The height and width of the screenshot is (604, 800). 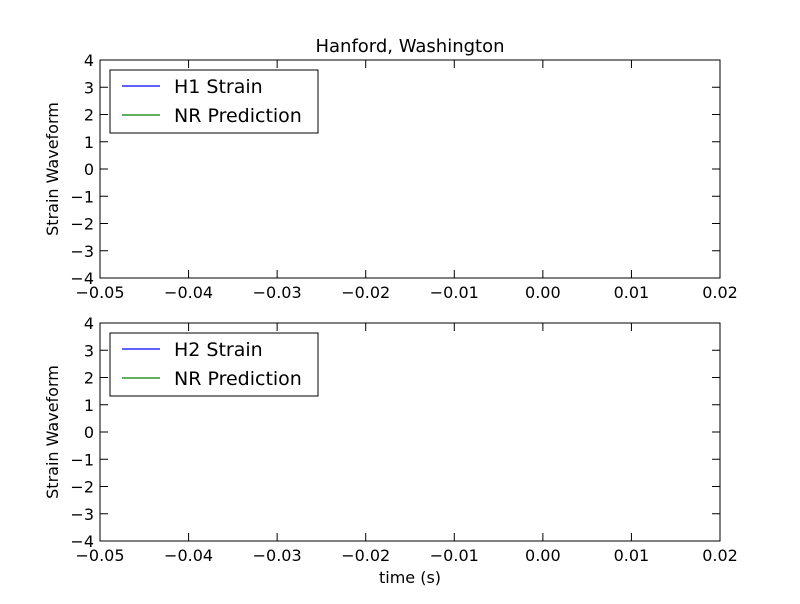 I want to click on legend: H2 Strain NR Prediction, so click(x=214, y=364).